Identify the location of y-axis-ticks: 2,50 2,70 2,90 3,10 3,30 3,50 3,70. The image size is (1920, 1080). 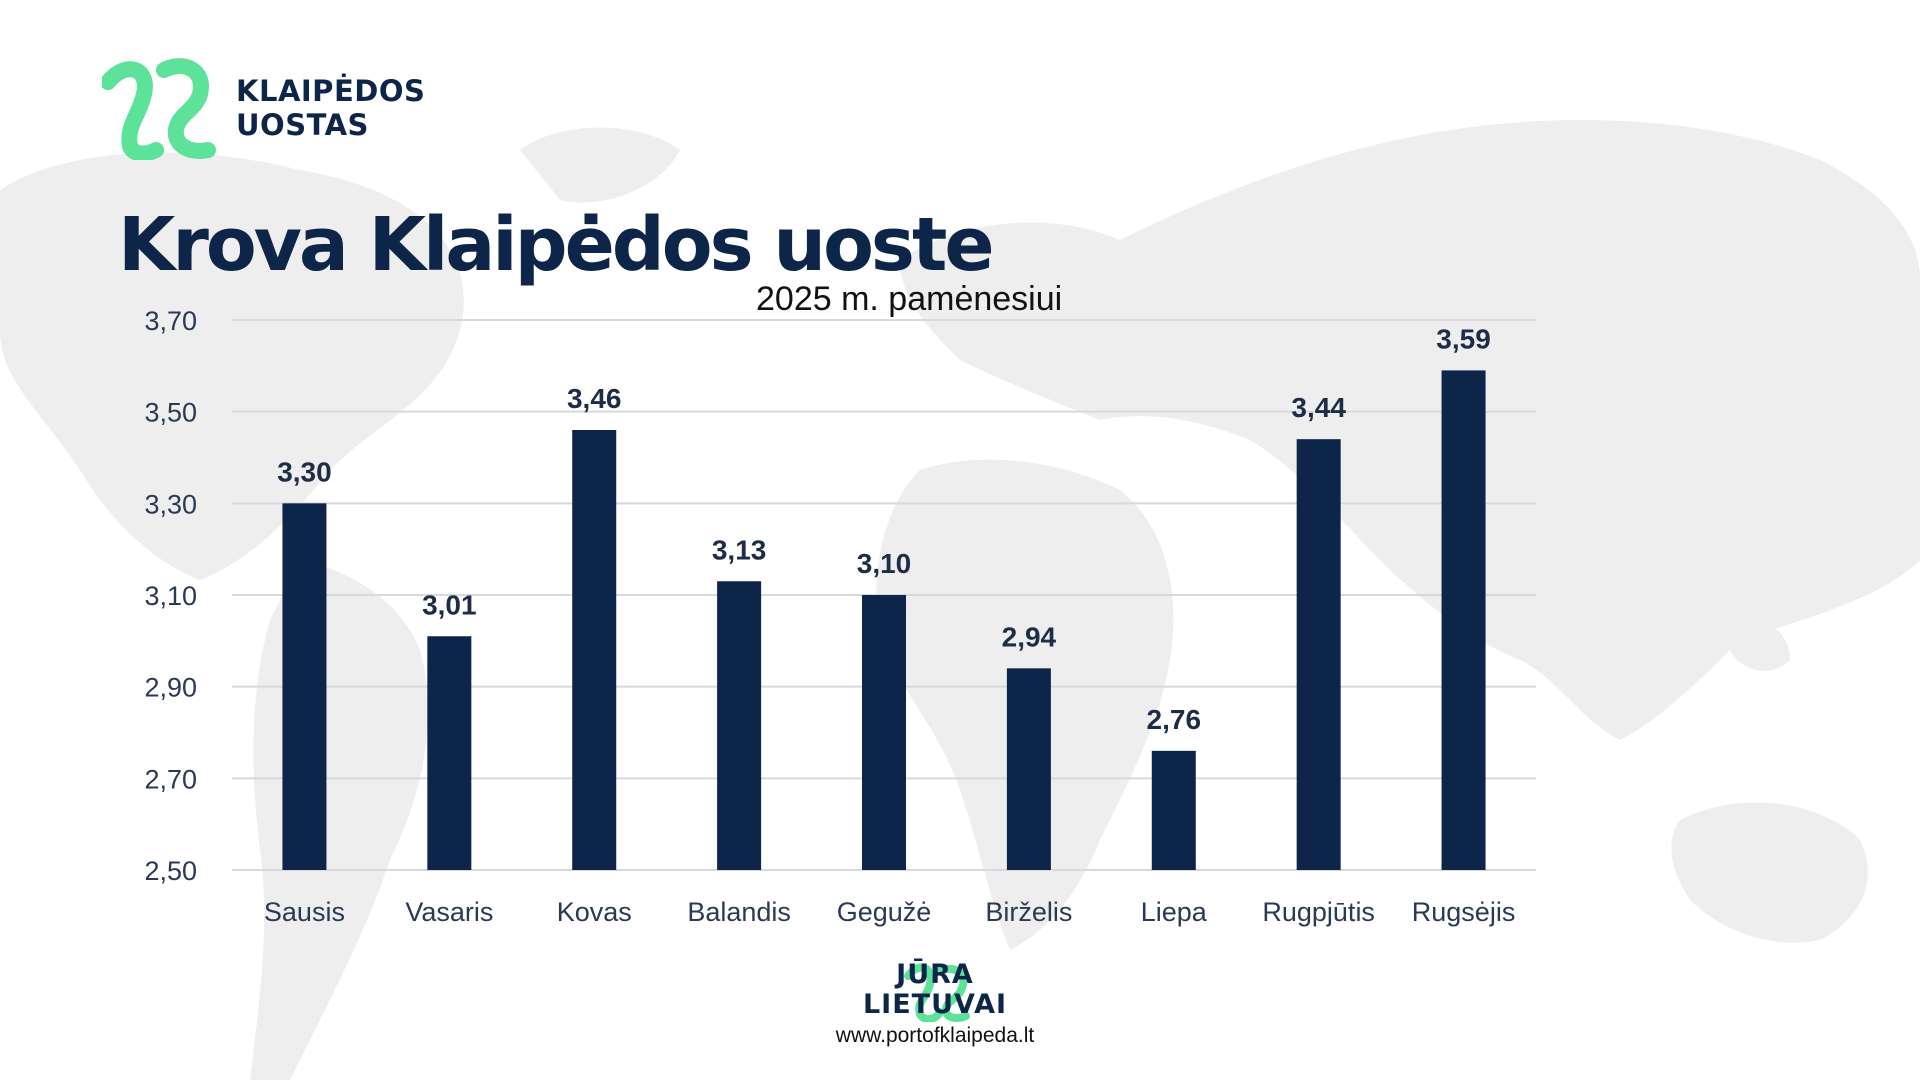
(170, 596).